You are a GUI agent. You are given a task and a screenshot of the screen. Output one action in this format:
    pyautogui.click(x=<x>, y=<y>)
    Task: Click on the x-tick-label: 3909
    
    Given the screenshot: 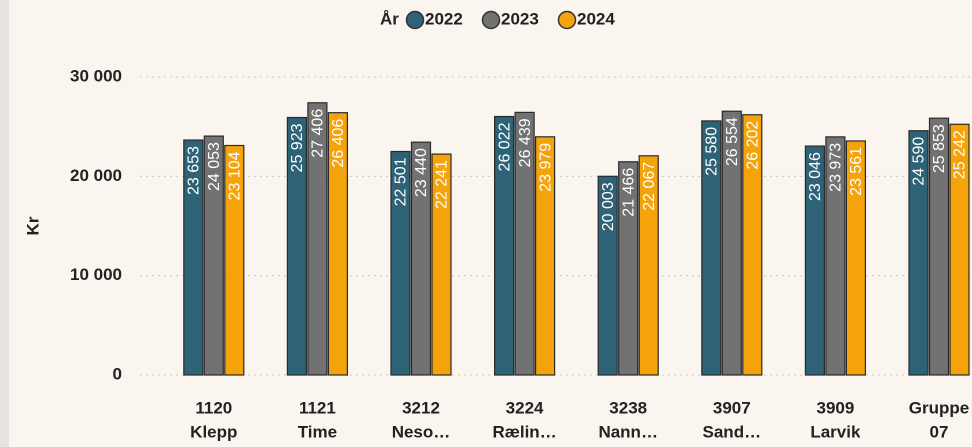 What is the action you would take?
    pyautogui.click(x=835, y=407)
    